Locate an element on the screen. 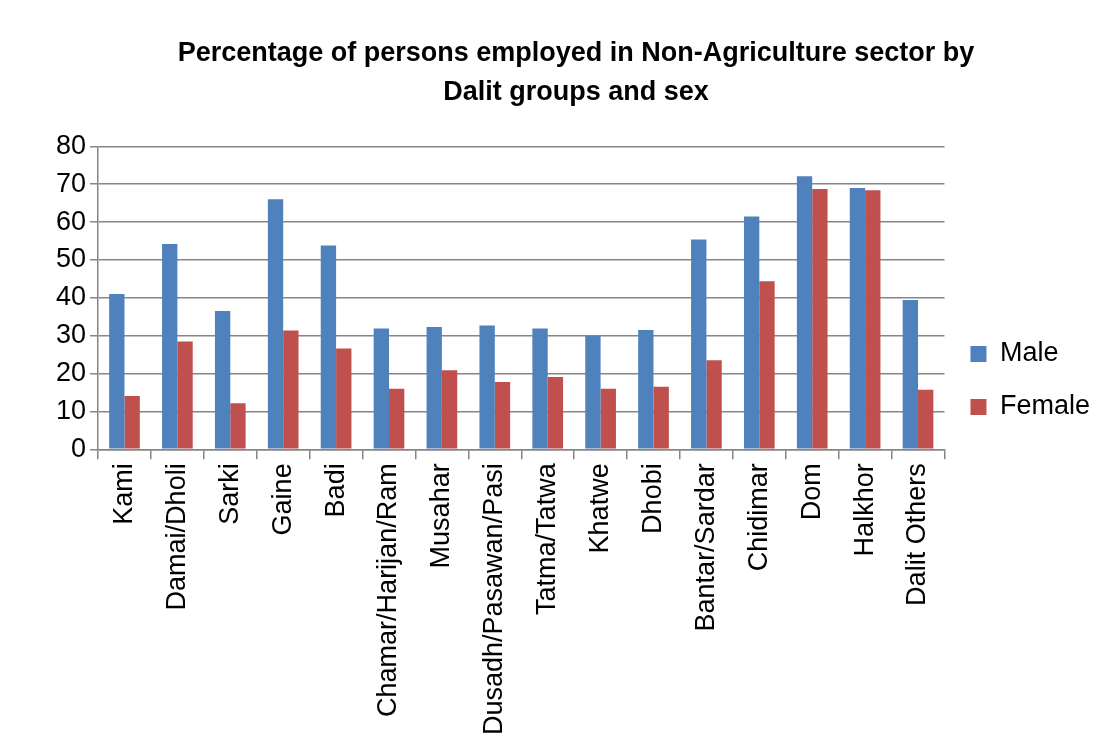  x-tick-label: Chidimar is located at coordinates (757, 517).